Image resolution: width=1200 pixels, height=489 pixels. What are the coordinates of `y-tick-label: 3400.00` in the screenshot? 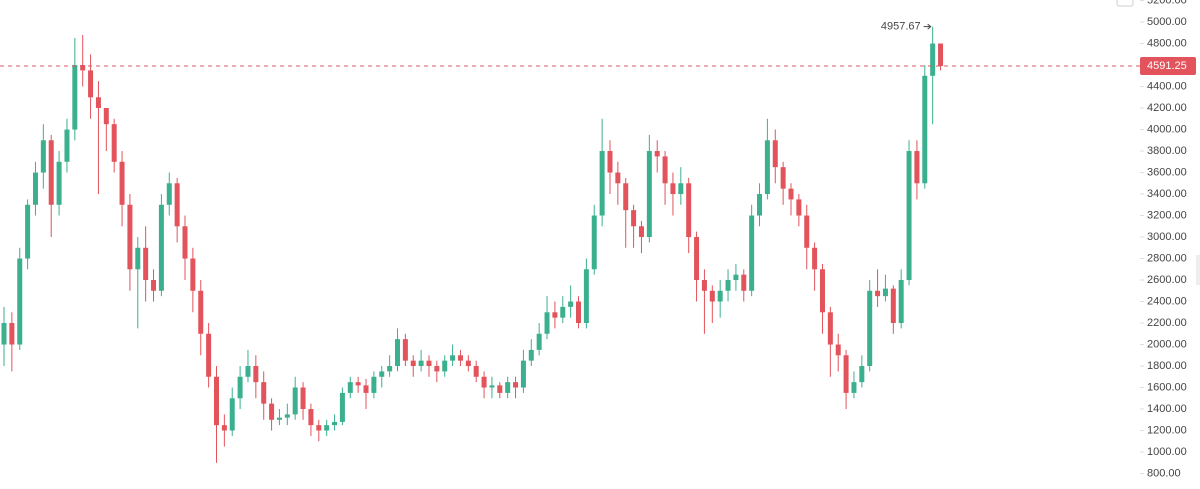 It's located at (1167, 194).